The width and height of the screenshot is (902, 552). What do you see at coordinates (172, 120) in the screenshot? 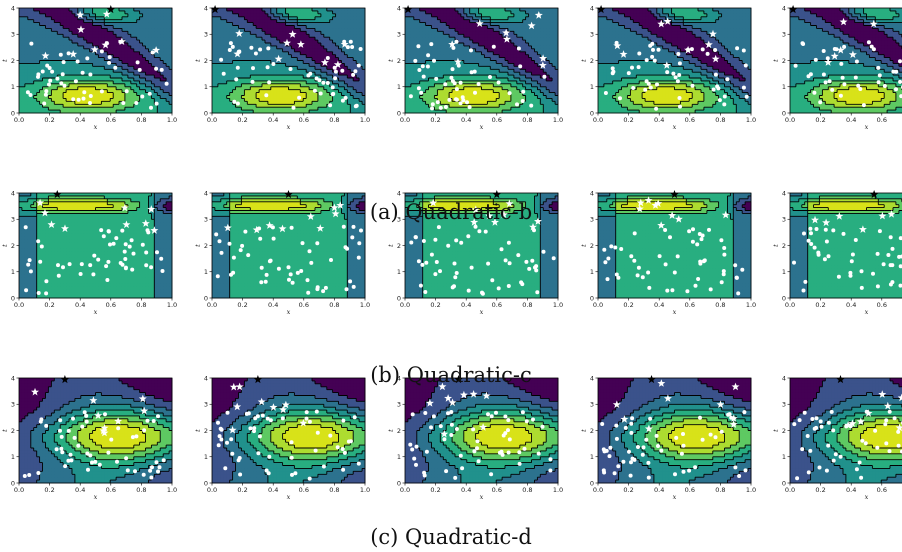
I see `x-tick-label: 1.0` at bounding box center [172, 120].